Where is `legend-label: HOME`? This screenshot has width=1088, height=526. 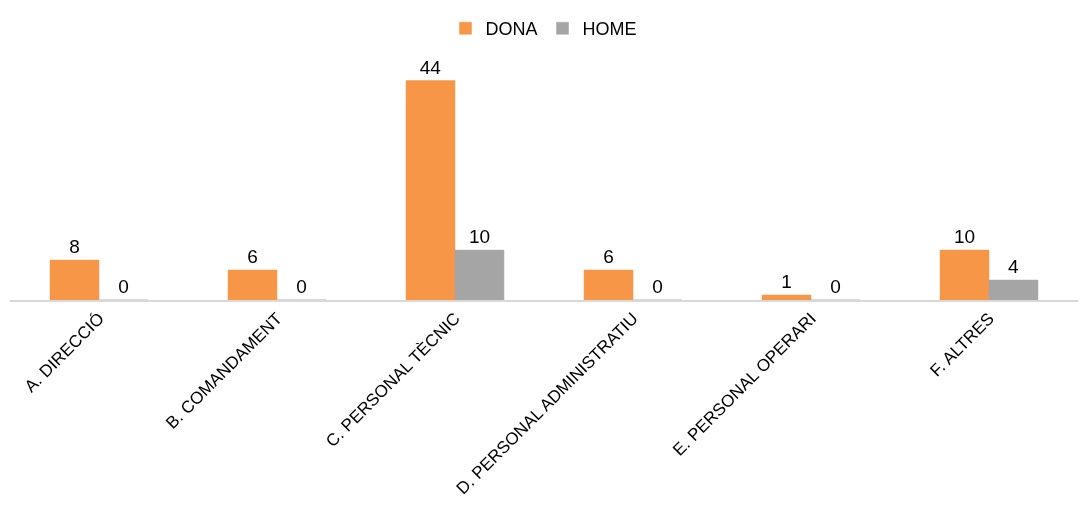 legend-label: HOME is located at coordinates (609, 29).